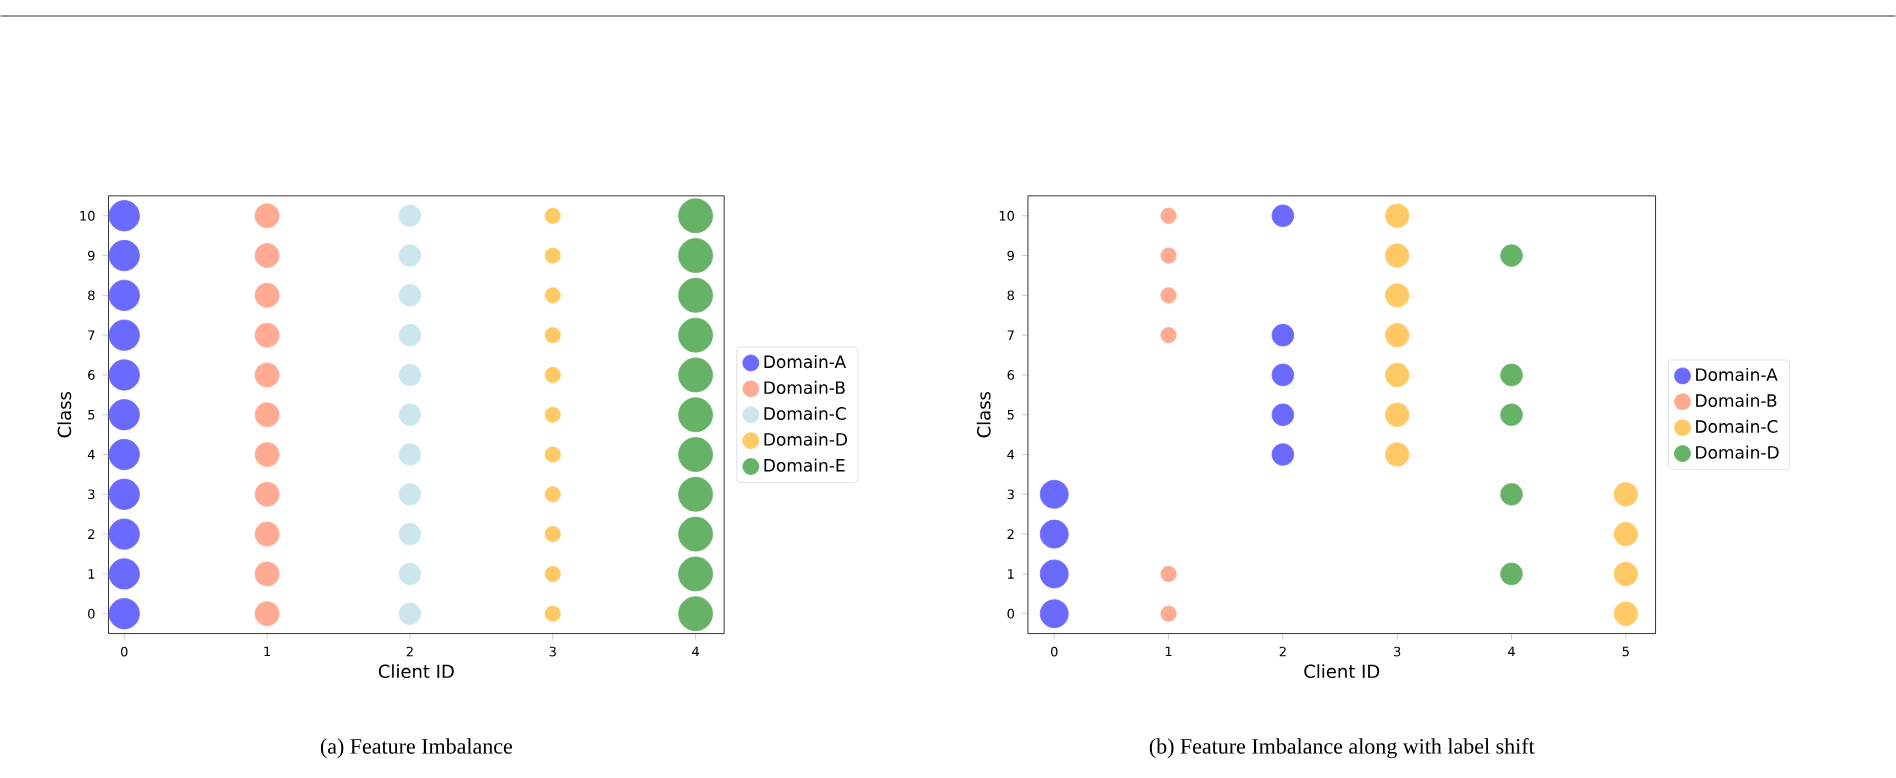  I want to click on text: (a) Feature Imbalance, so click(416, 748).